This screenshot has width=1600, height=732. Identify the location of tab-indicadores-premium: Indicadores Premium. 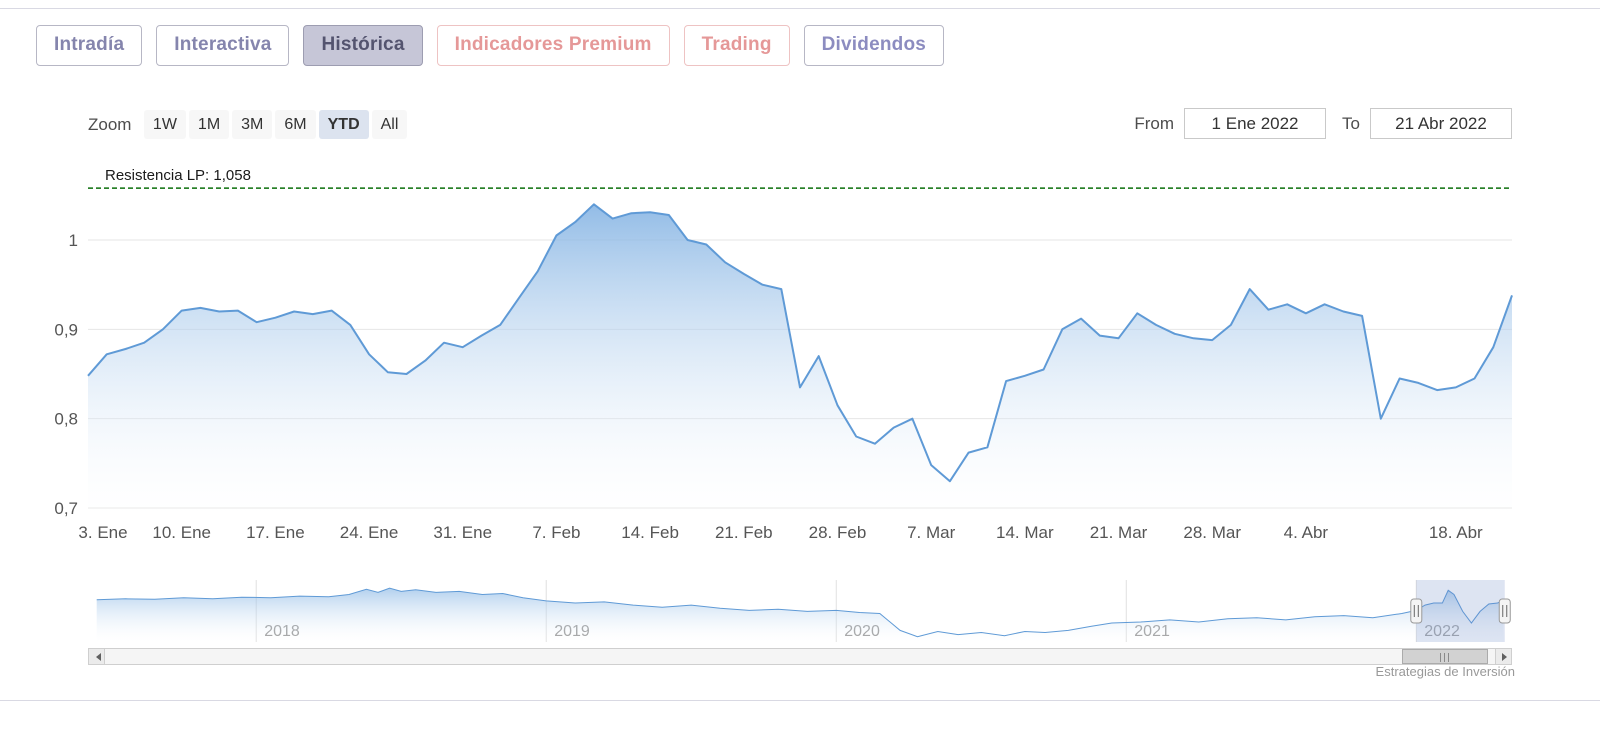
(553, 45).